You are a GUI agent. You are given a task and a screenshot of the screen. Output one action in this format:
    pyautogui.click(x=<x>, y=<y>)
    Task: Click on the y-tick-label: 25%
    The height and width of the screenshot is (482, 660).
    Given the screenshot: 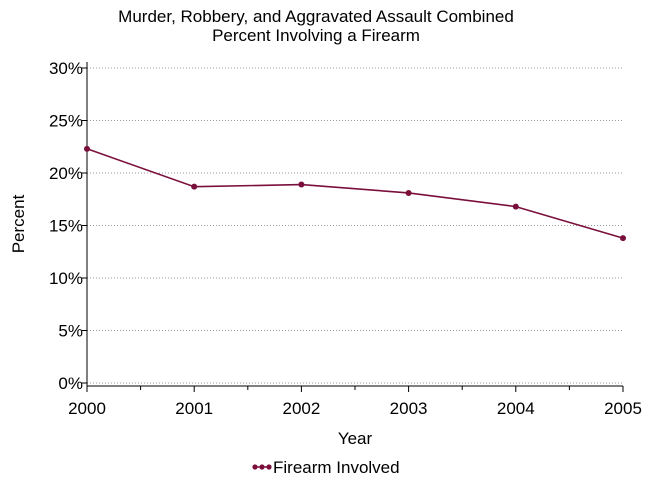 What is the action you would take?
    pyautogui.click(x=66, y=121)
    